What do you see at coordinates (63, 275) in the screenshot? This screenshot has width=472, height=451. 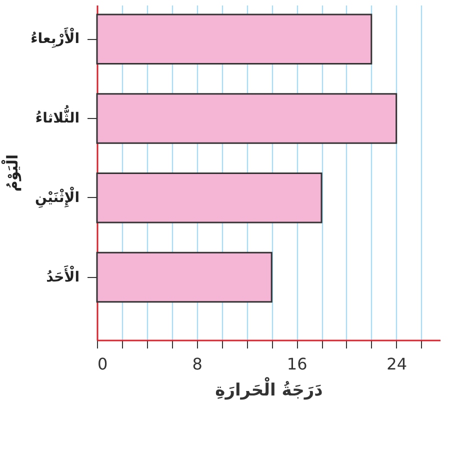 I see `y-tick-label: الْأَحَدُ` at bounding box center [63, 275].